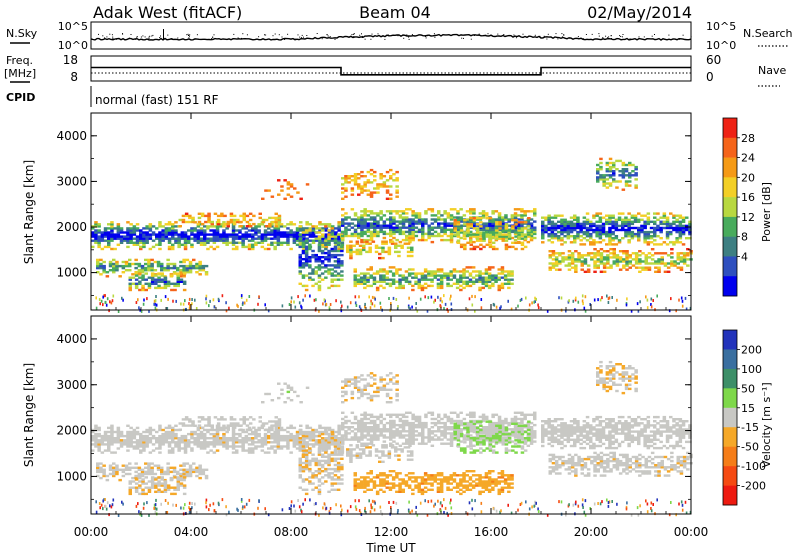 Image resolution: width=800 pixels, height=554 pixels. What do you see at coordinates (748, 197) in the screenshot?
I see `colorbar-tick-label: 16` at bounding box center [748, 197].